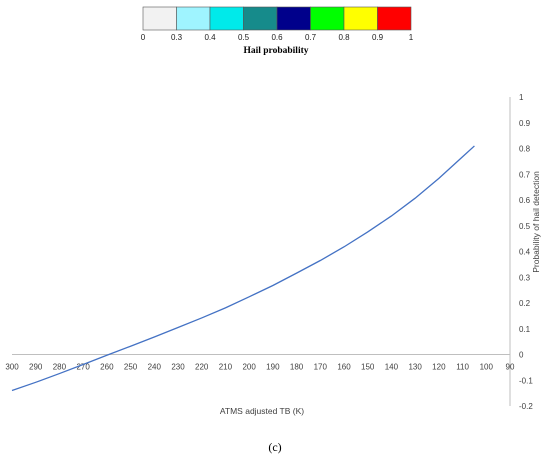 The height and width of the screenshot is (459, 550). I want to click on colorbar-title: Hail probability, so click(275, 51).